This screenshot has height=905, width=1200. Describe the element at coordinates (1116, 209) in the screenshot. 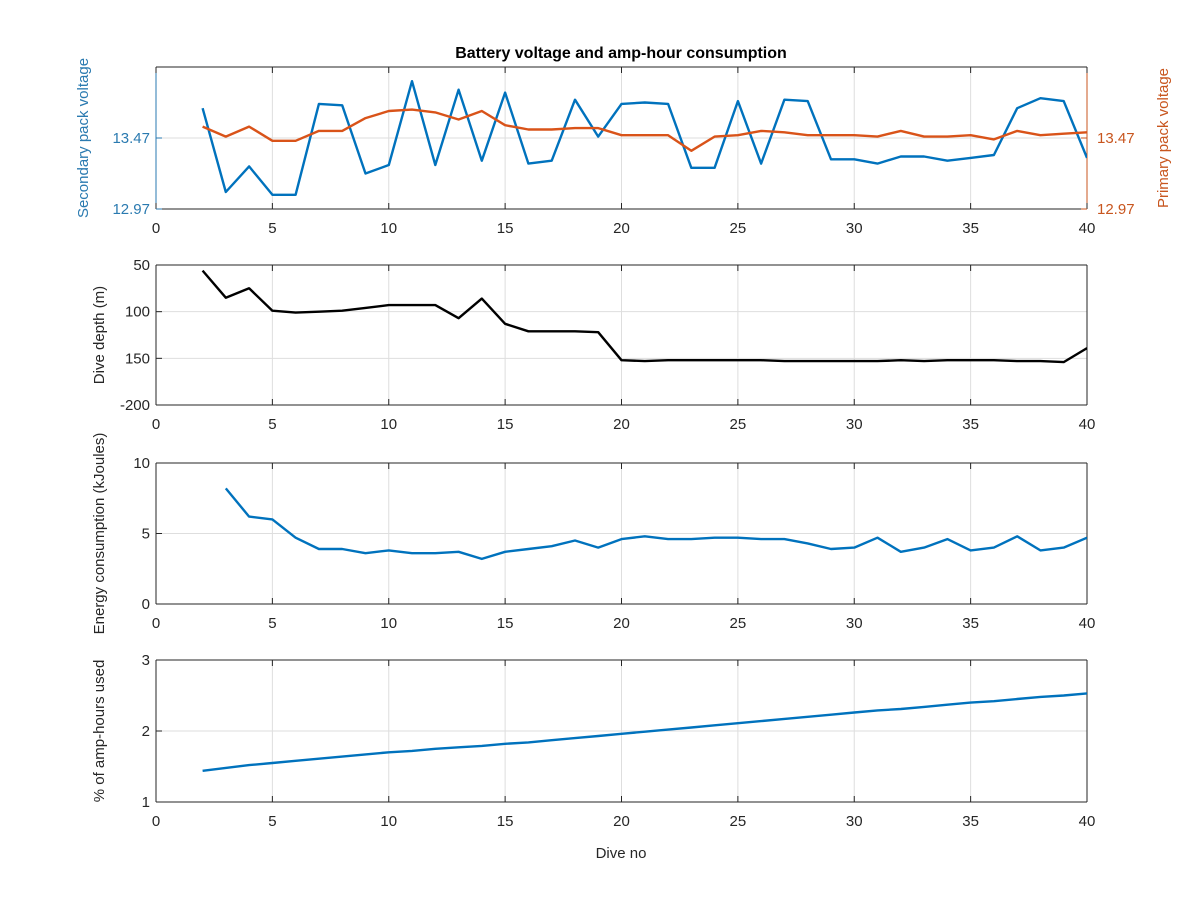

I see `y-right-tick-label: 12.97` at that location.